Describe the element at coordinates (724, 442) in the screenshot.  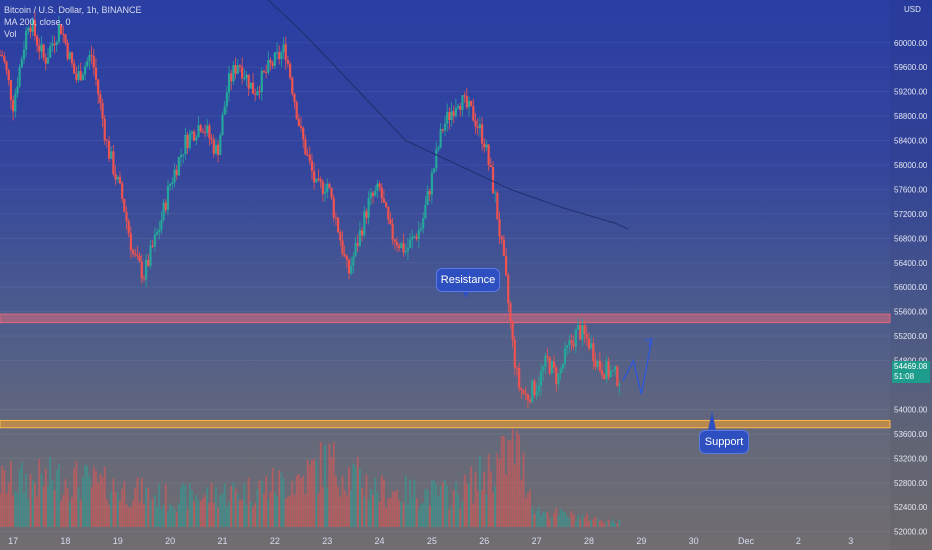
I see `support-callout: Support` at that location.